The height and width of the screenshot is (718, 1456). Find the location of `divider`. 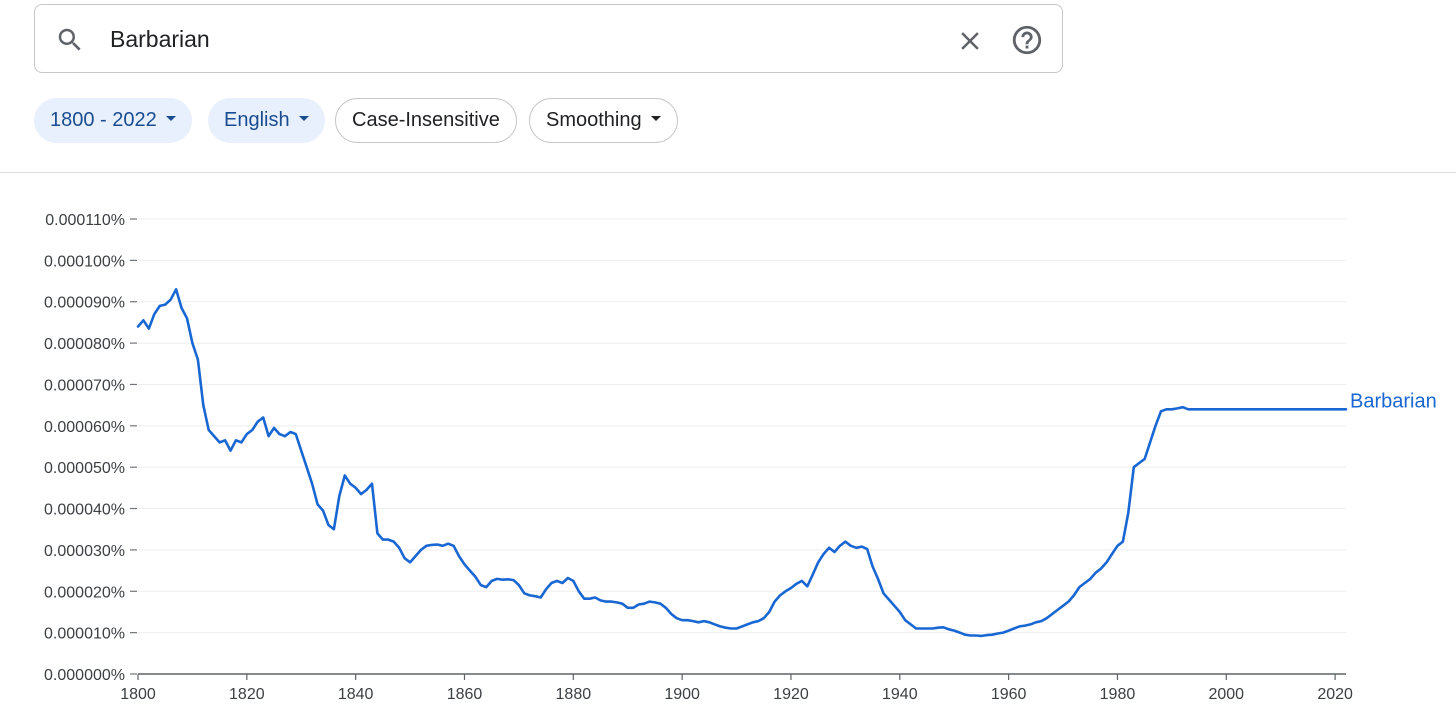

divider is located at coordinates (728, 172).